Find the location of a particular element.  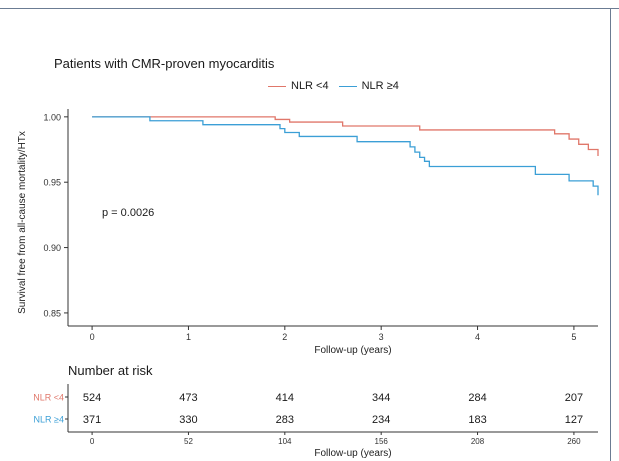

chart-title: Patients with CMR-proven myocarditis is located at coordinates (164, 63).